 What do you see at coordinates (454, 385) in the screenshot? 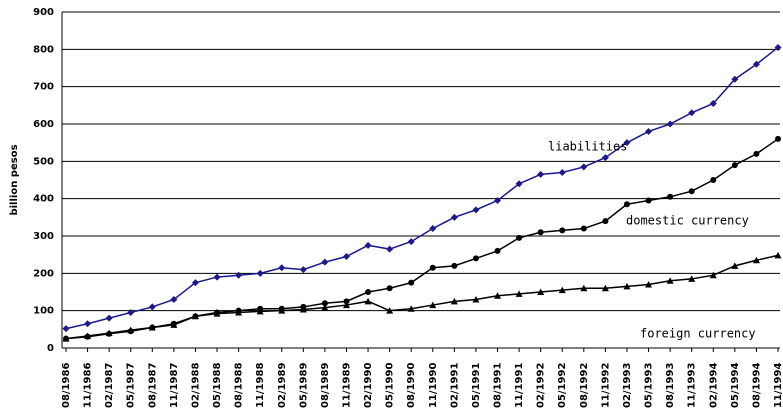
I see `x-tick-label: 02/1991` at bounding box center [454, 385].